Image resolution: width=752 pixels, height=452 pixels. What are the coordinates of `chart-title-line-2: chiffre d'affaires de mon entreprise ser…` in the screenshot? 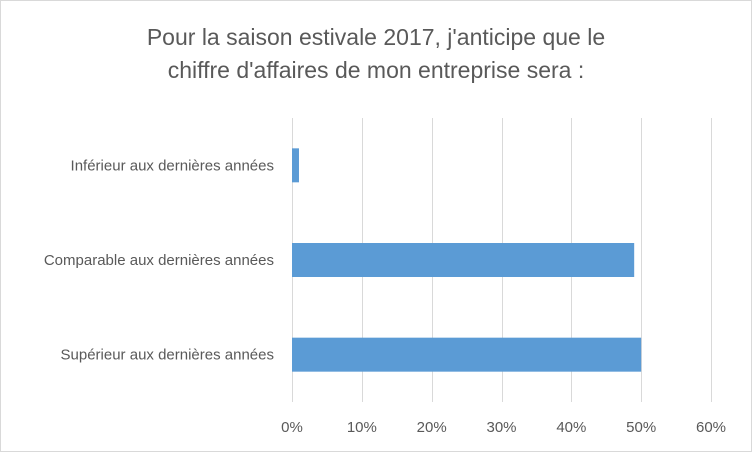 It's located at (376, 70).